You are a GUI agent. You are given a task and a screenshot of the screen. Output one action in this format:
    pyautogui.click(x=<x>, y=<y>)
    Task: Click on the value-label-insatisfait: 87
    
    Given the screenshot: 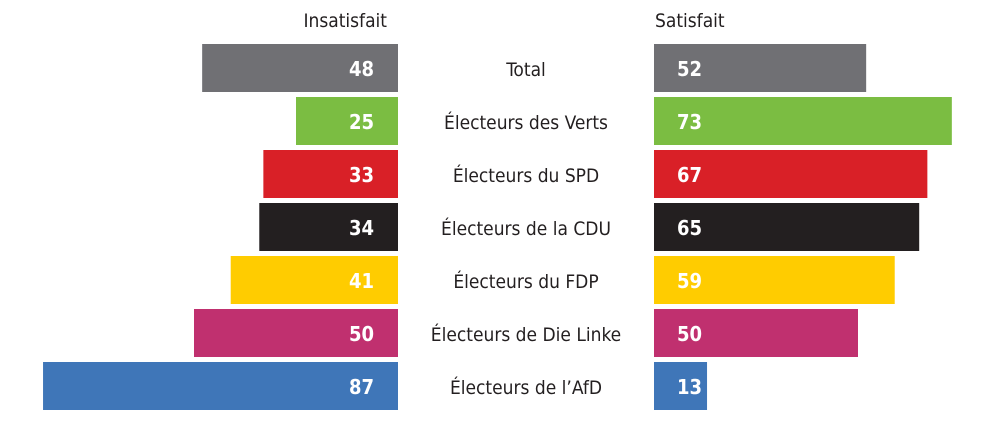 What is the action you would take?
    pyautogui.click(x=361, y=387)
    